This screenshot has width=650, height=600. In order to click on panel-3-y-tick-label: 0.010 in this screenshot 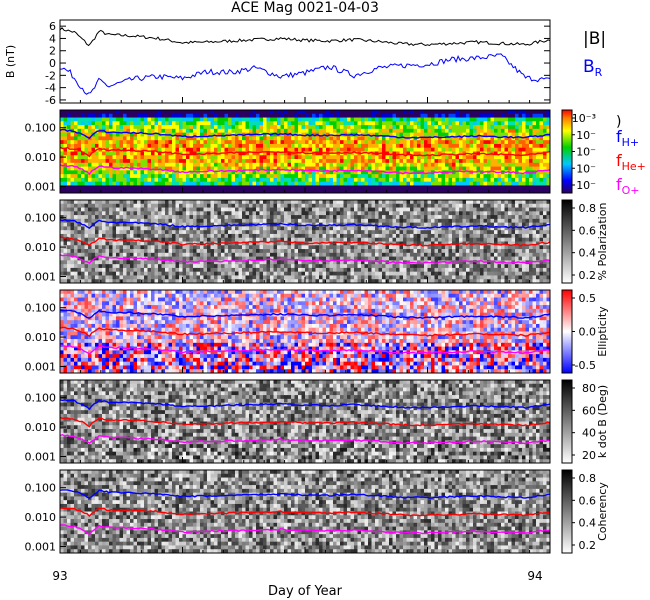, I will do `click(41, 247)`.